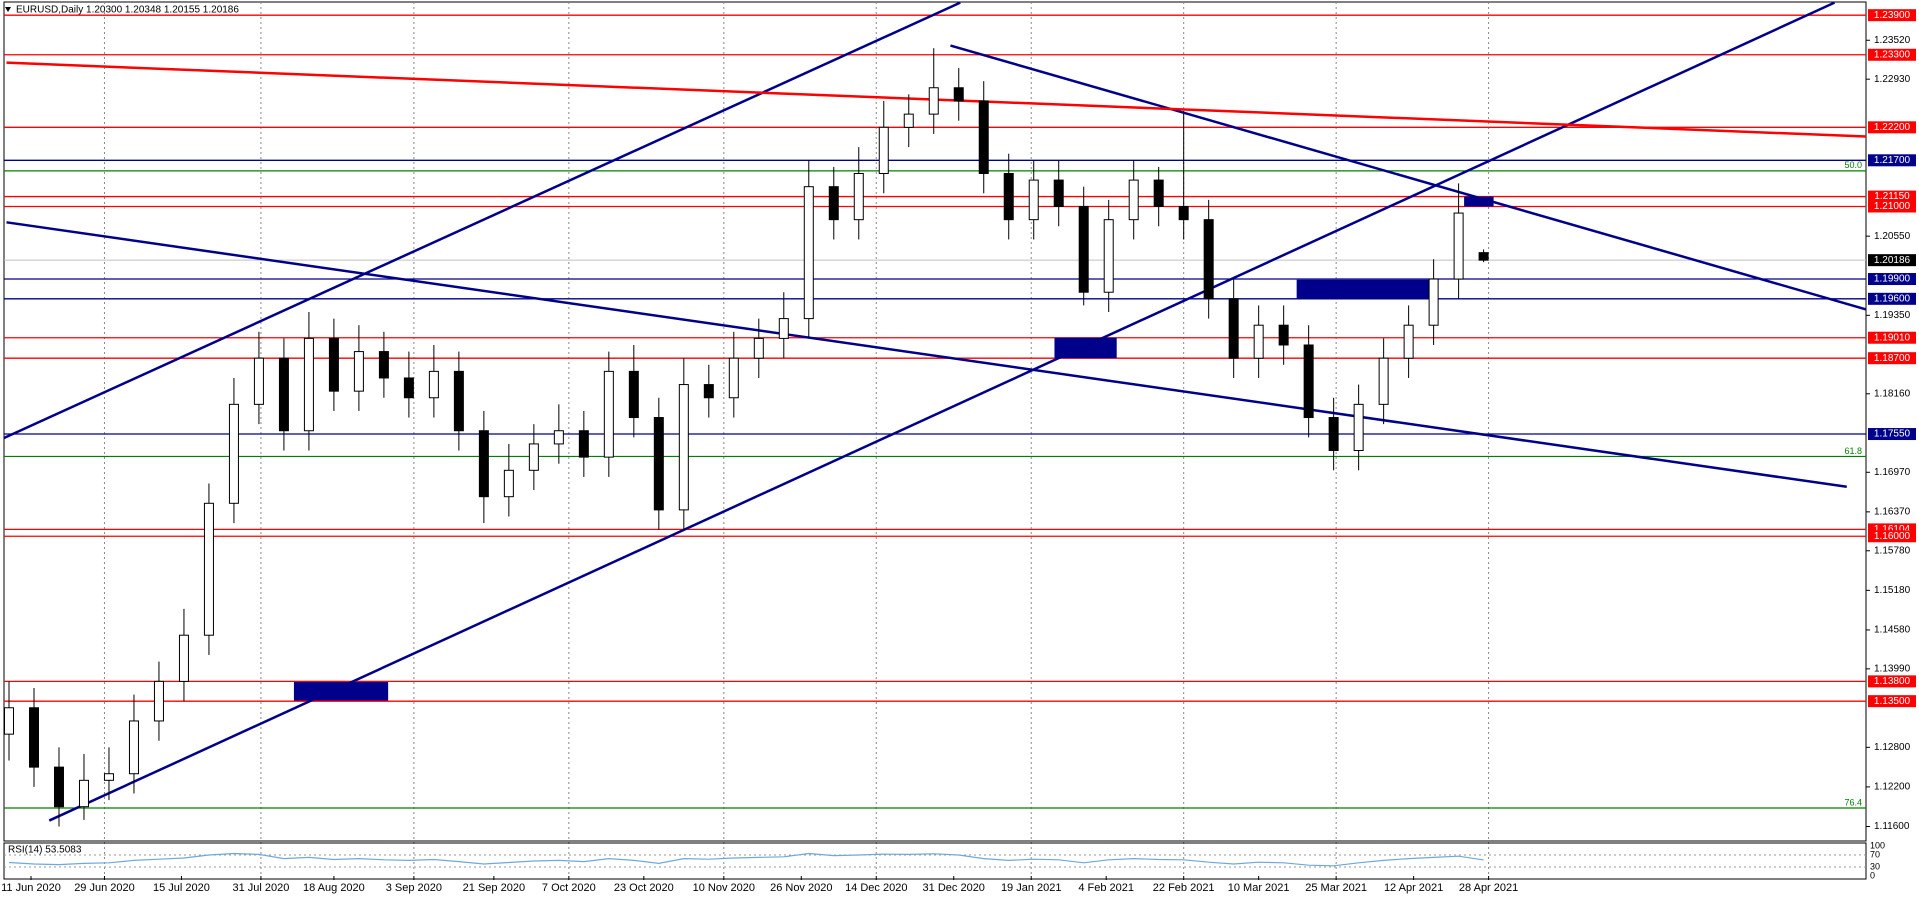 This screenshot has height=898, width=1919. I want to click on y-tick-label: 1.12800, so click(1892, 747).